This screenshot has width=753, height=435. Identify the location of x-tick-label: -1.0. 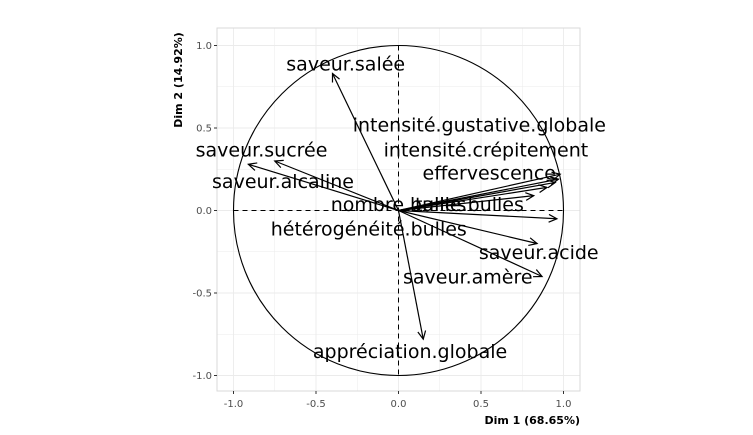
(234, 404).